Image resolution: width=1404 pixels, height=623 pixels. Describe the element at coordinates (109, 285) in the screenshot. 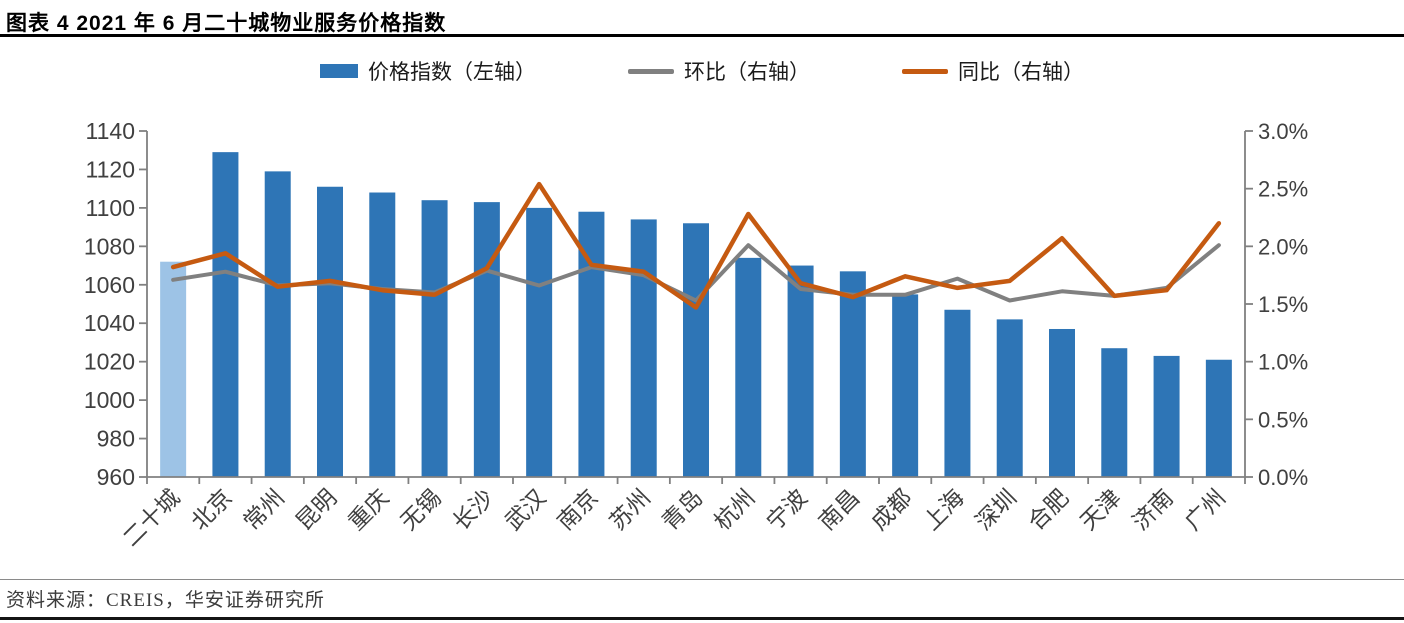

I see `left-axis-tick-label: 1060` at that location.